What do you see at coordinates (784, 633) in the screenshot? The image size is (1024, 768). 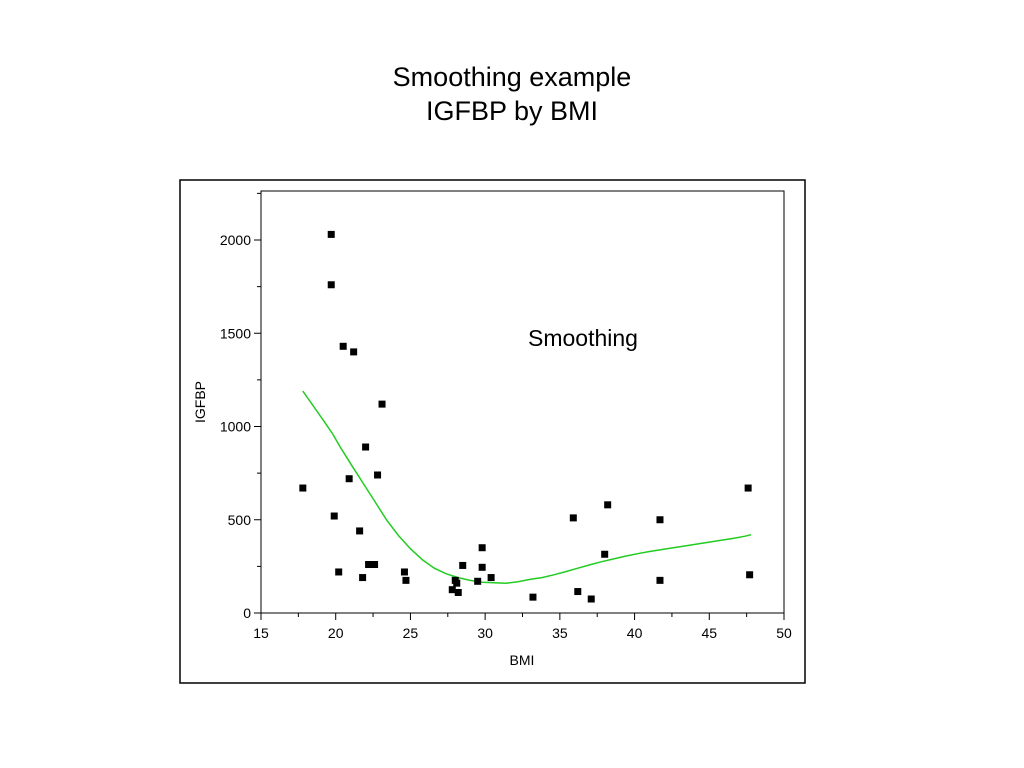 I see `x-tick-label: 50` at bounding box center [784, 633].